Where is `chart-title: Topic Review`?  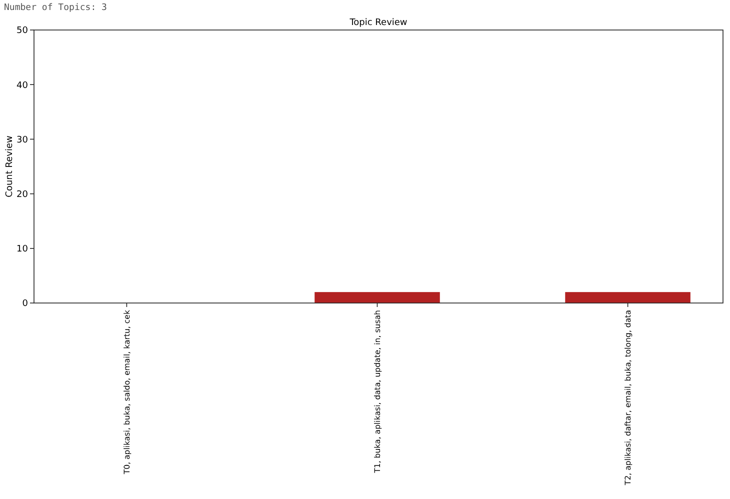 chart-title: Topic Review is located at coordinates (378, 23).